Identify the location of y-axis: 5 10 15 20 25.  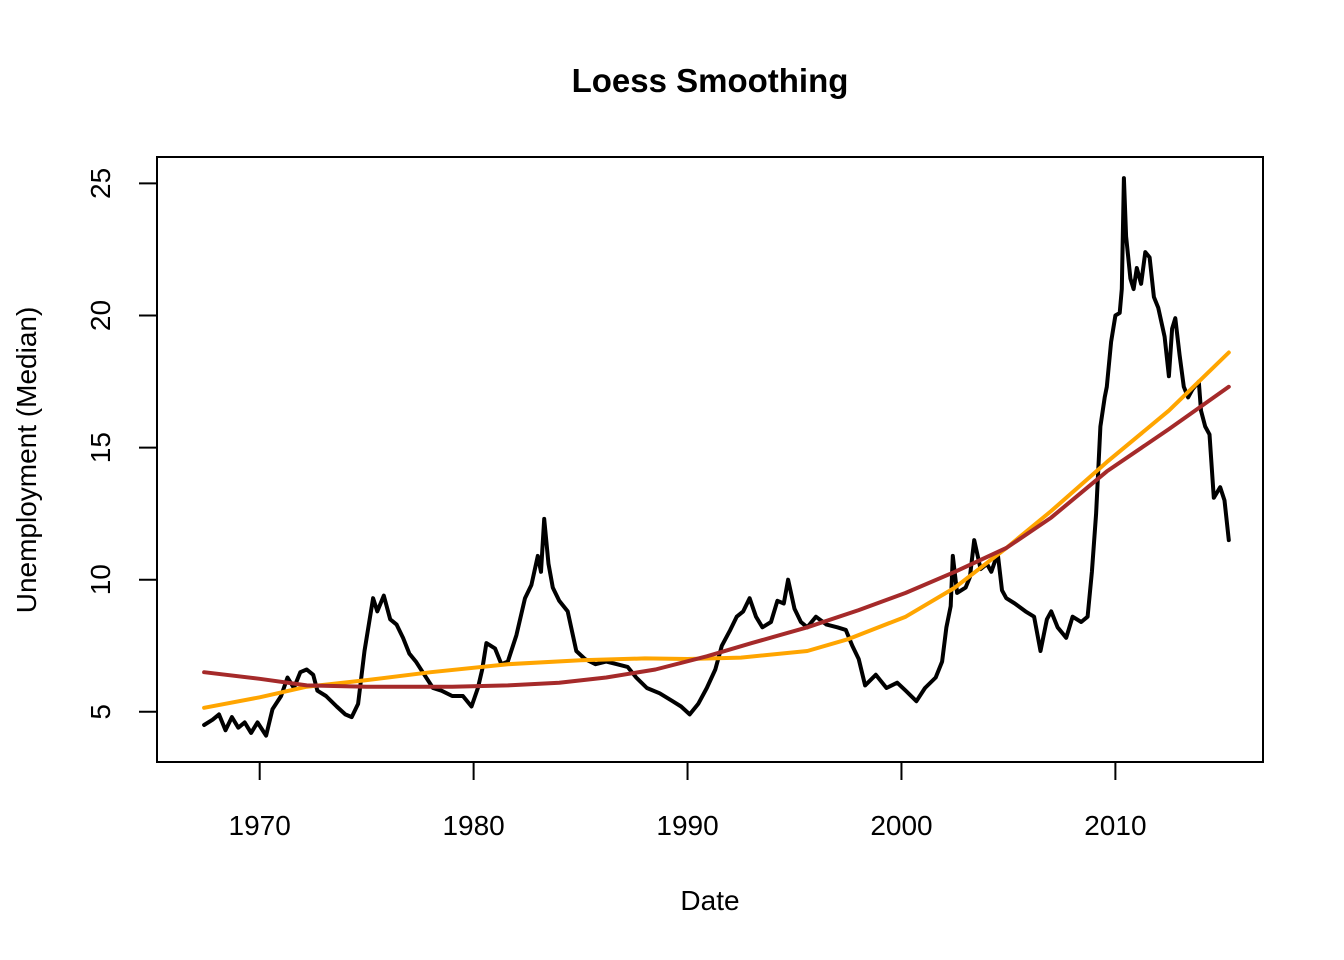
(121, 444).